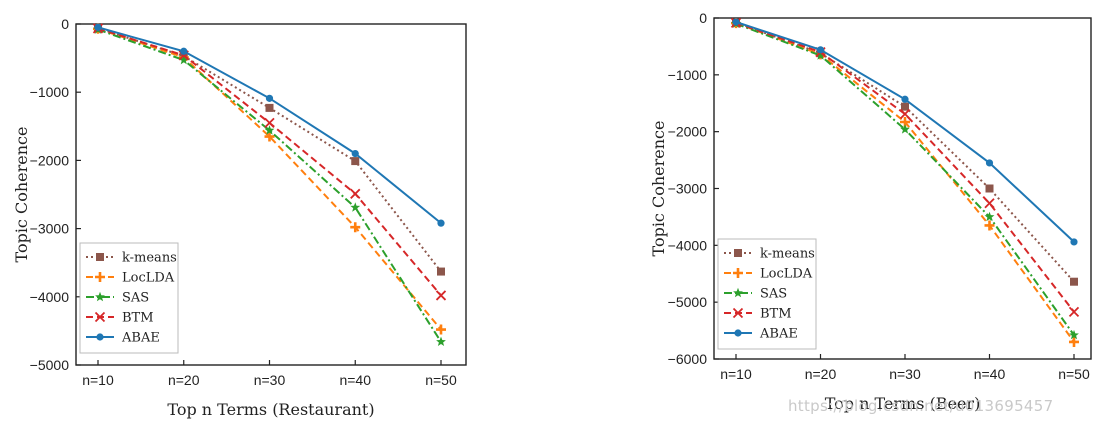 This screenshot has width=1119, height=428. I want to click on watermark: https://blog.csdn.net/u013695457, so click(921, 406).